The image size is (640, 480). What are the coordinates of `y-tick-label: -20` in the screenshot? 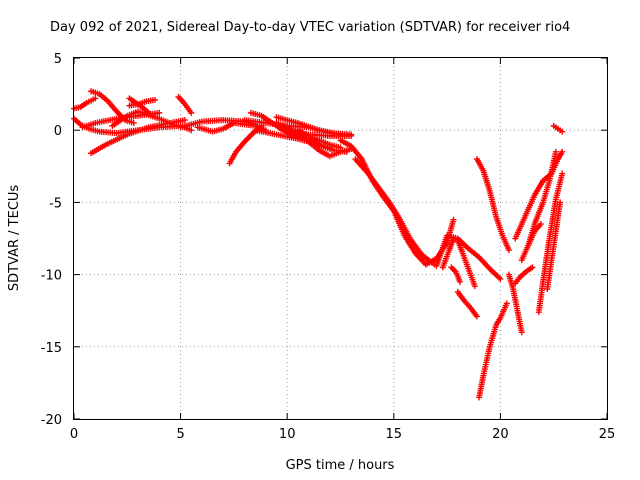 It's located at (51, 420).